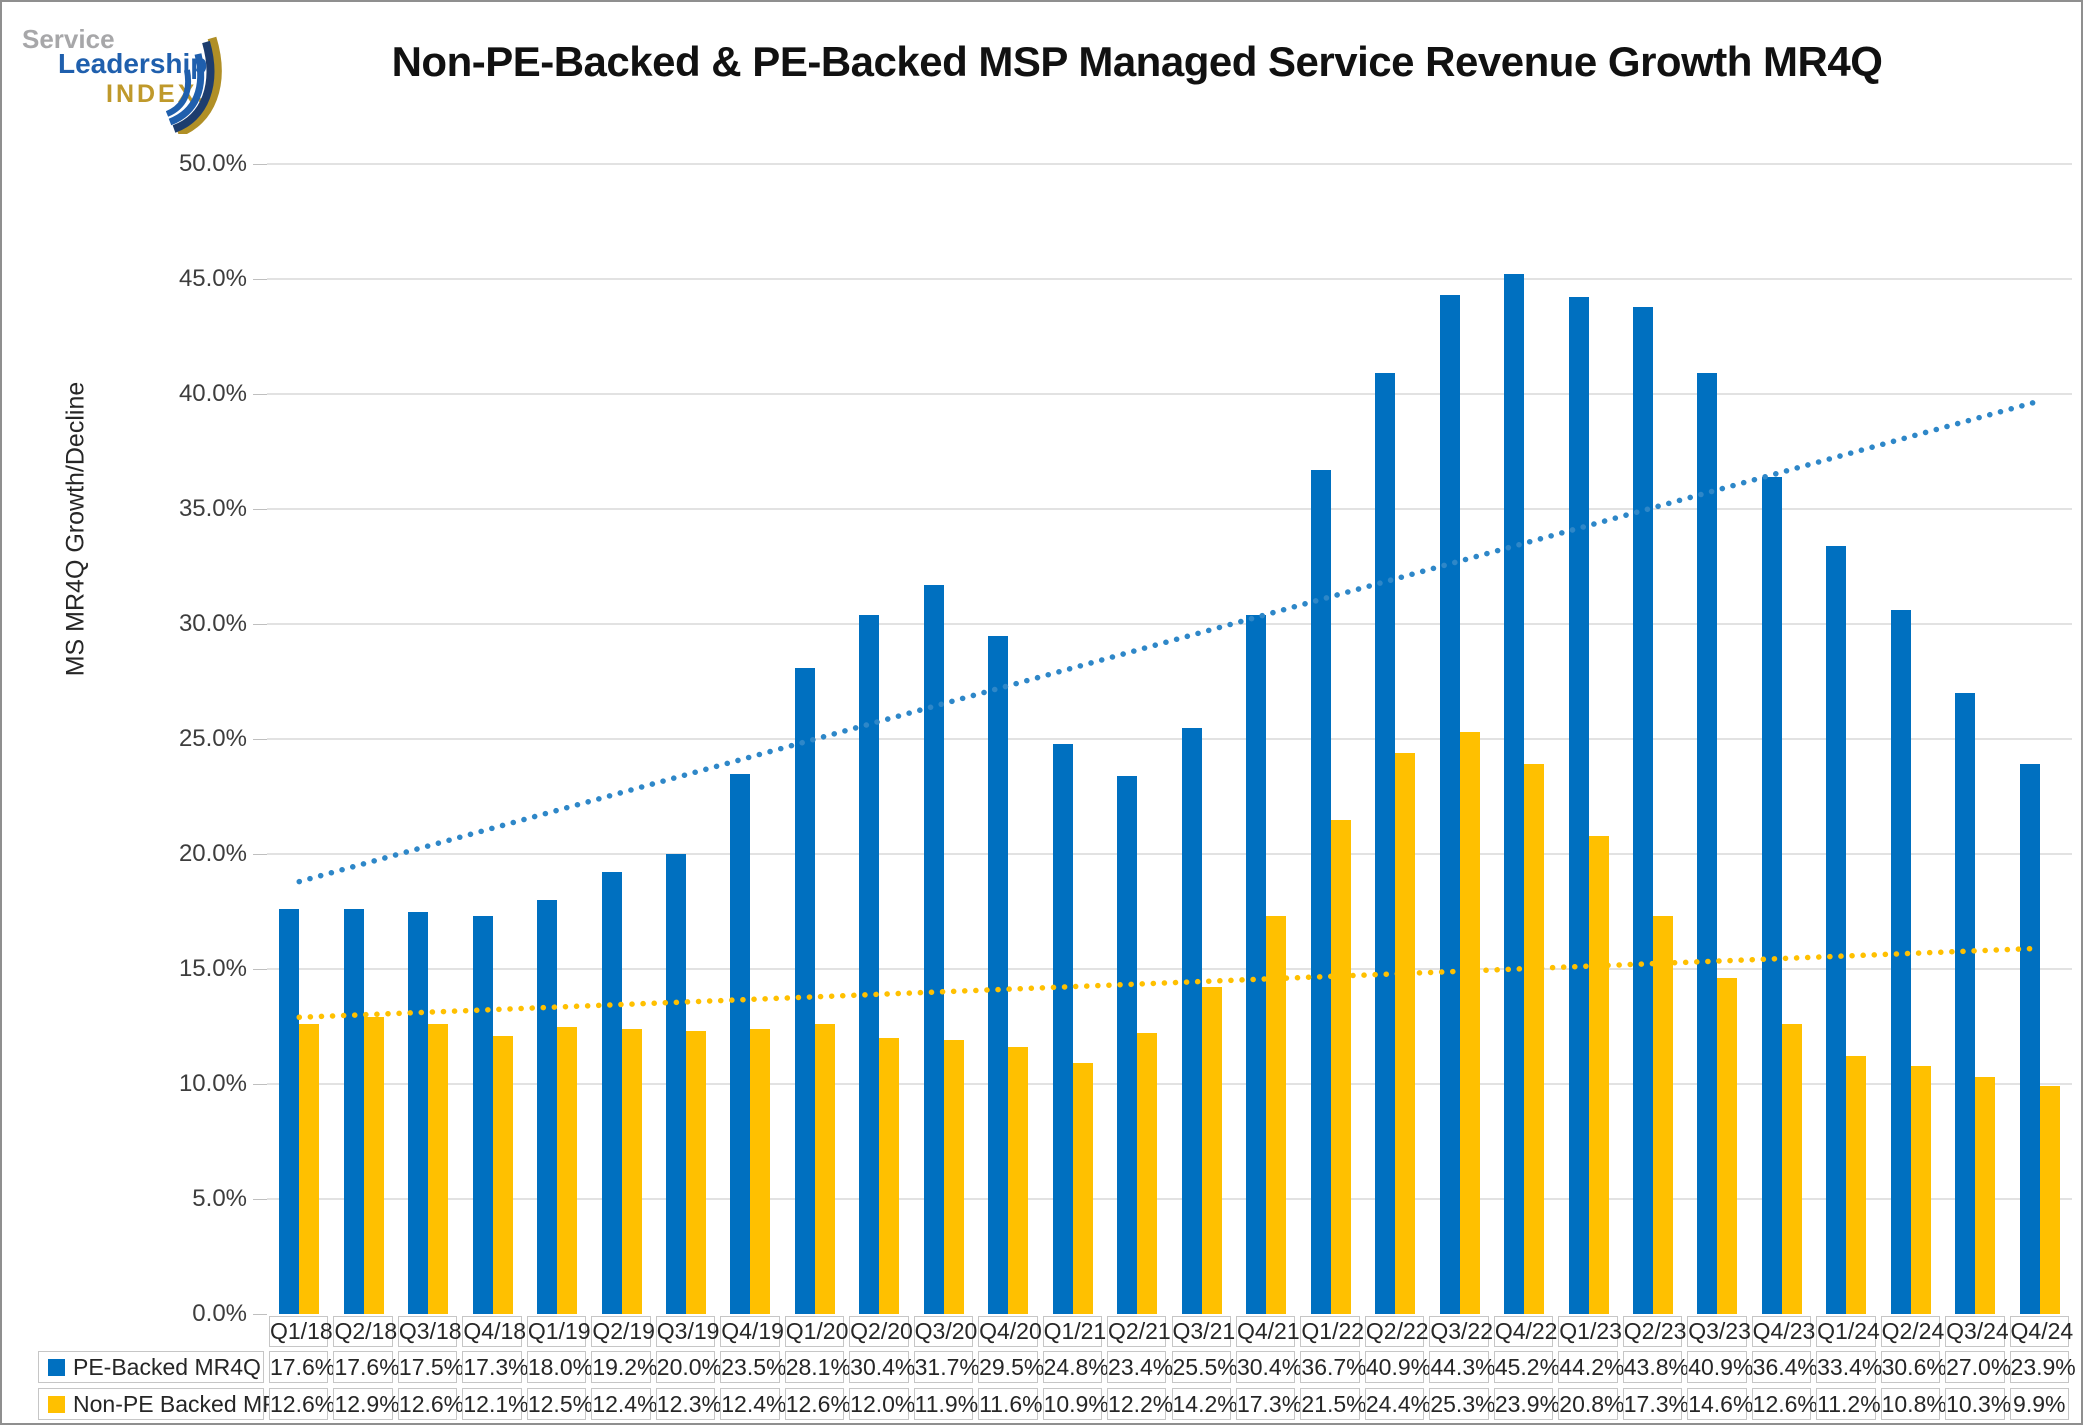  I want to click on value-cell-non-pe-backed-mr4q: 17.3%, so click(1655, 1404).